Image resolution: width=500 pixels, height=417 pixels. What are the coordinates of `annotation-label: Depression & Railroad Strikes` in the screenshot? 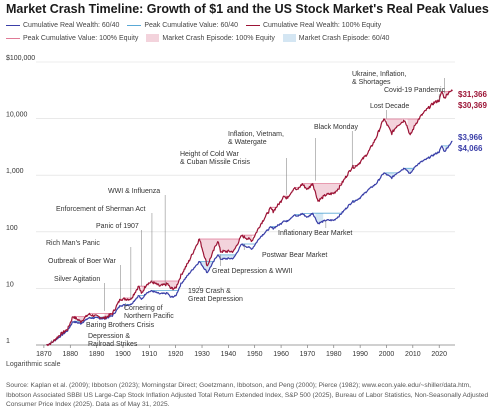 It's located at (113, 340).